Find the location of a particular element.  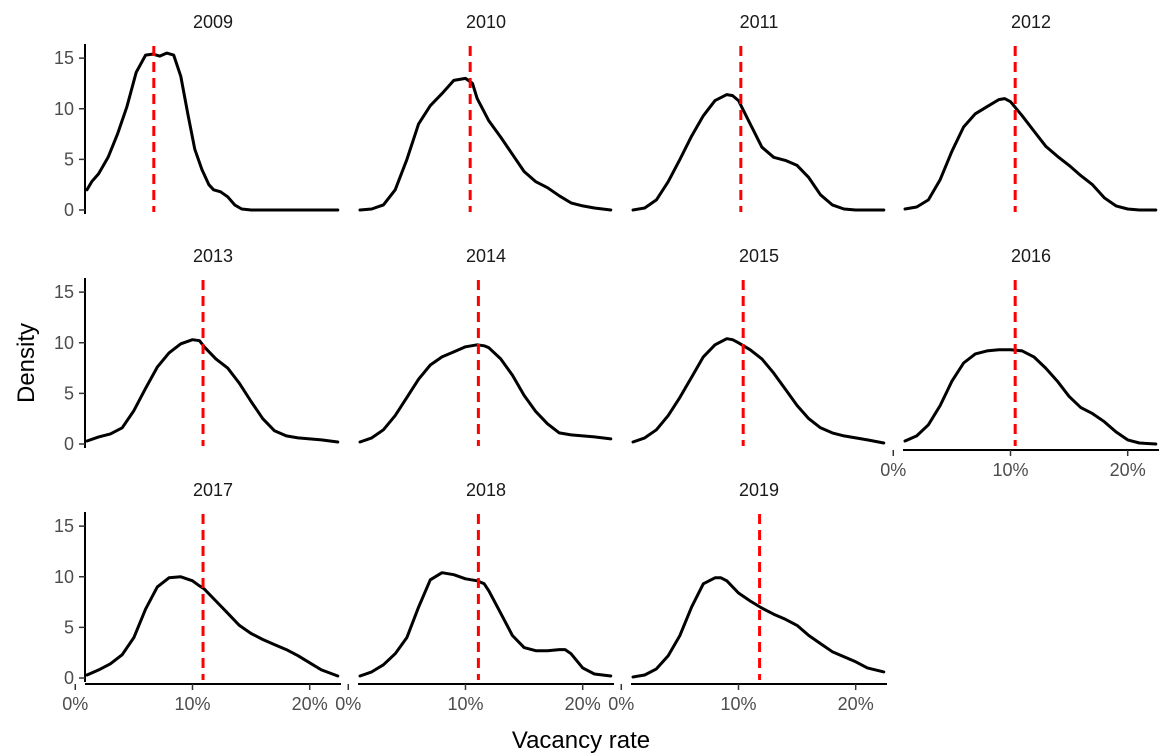

x-axis-title: Vacancy rate is located at coordinates (581, 740).